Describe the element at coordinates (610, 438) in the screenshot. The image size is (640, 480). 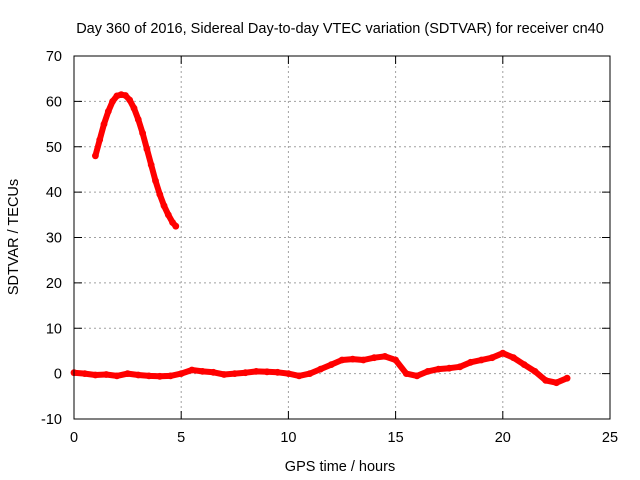
I see `x-tick-label: 25` at that location.